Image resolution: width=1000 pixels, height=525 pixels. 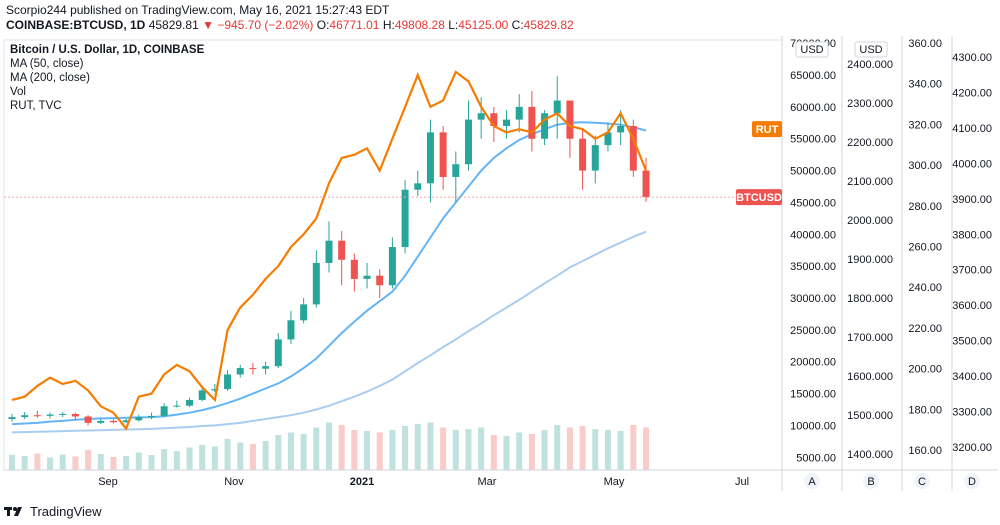 What do you see at coordinates (614, 482) in the screenshot?
I see `time-axis-tick: May` at bounding box center [614, 482].